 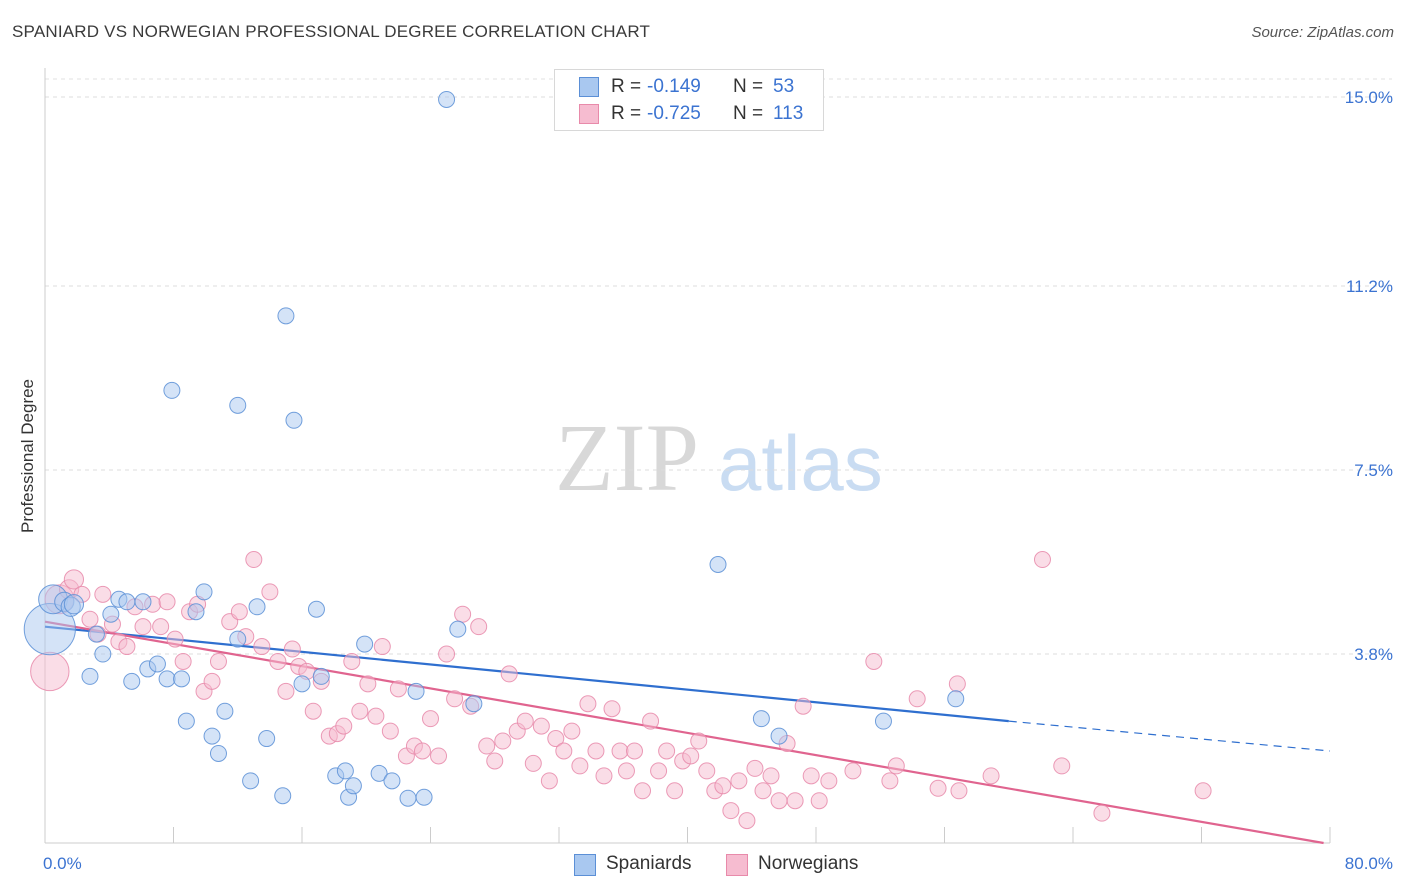 I want to click on n-value: 53, so click(x=784, y=86).